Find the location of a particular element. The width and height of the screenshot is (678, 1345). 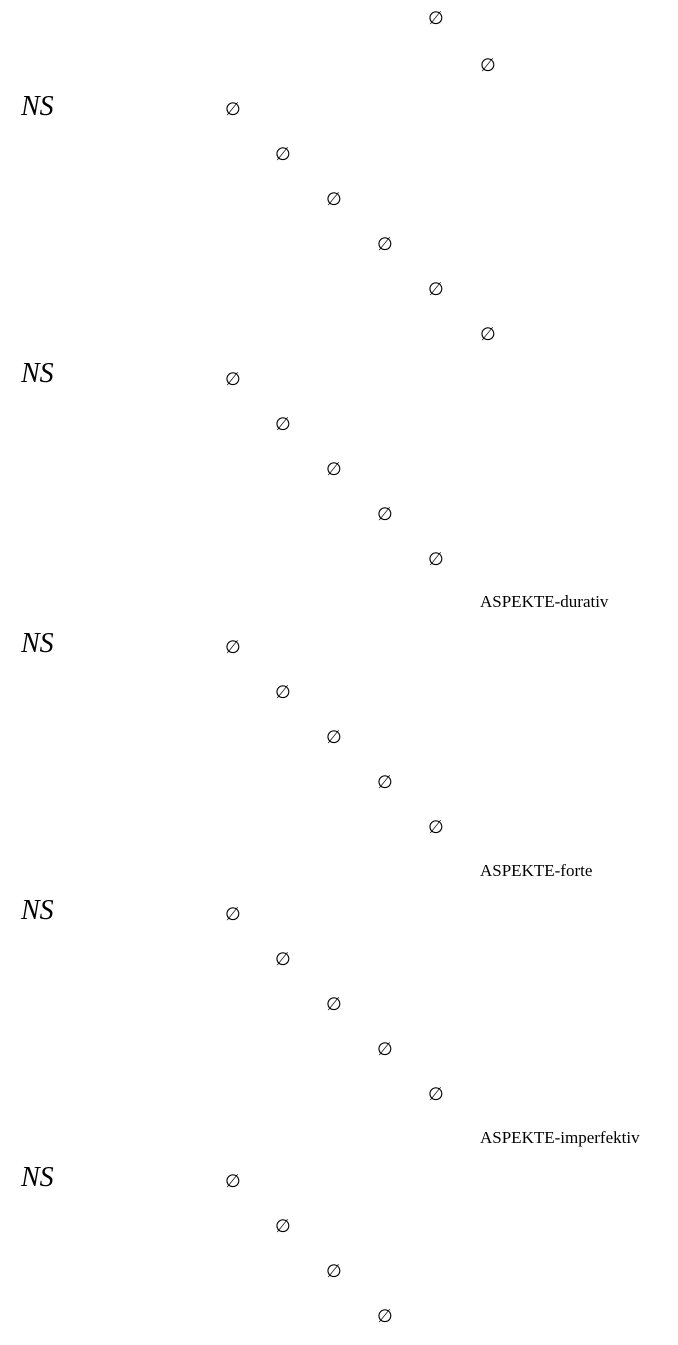

aspekte-imperfektiv-label: ASPEKTE-imperfektiv is located at coordinates (560, 1137).